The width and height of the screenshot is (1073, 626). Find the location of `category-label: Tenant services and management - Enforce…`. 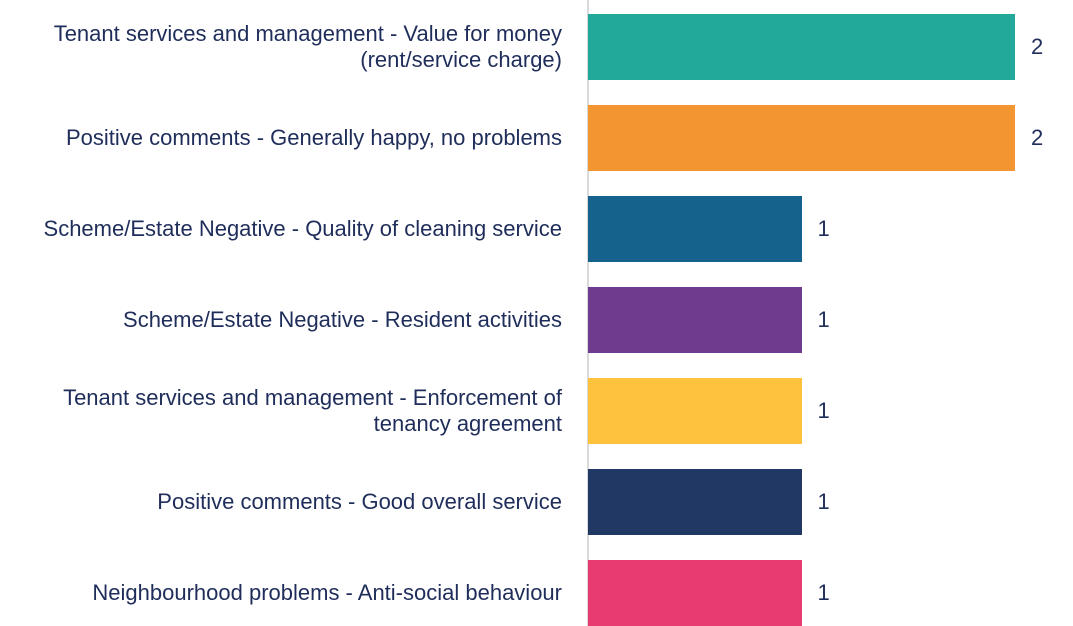

category-label: Tenant services and management - Enforce… is located at coordinates (312, 410).